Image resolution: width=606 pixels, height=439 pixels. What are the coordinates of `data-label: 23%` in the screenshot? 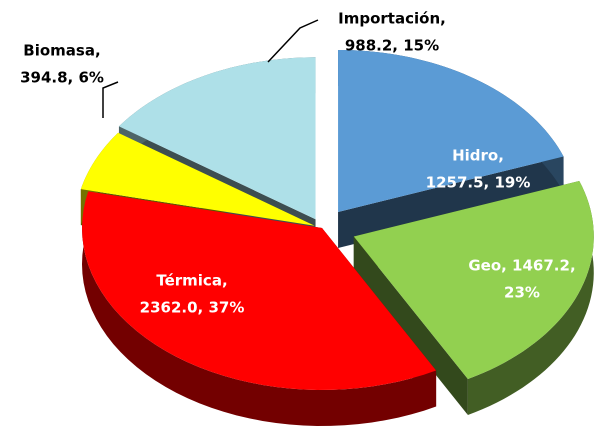 It's located at (522, 293).